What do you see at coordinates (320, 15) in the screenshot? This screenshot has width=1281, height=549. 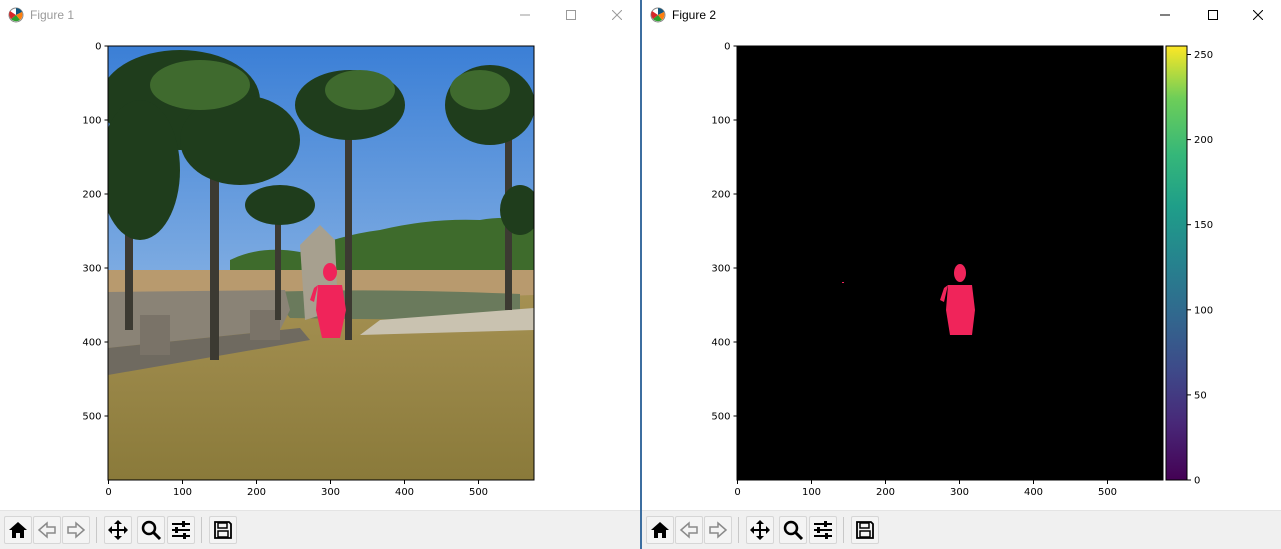 I see `title-bar: Figure 1` at bounding box center [320, 15].